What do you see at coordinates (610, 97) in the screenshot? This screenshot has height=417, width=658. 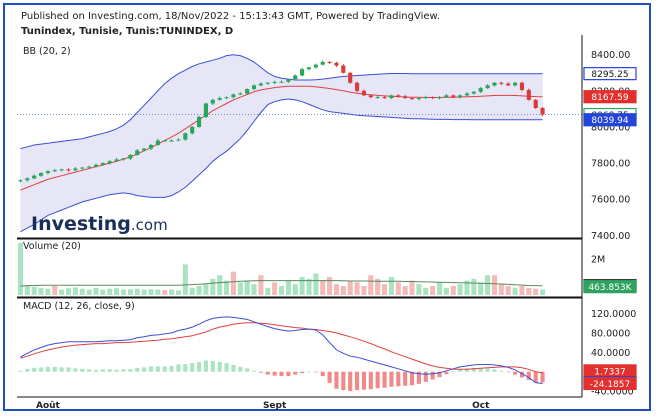 I see `price-label-tag` at bounding box center [610, 97].